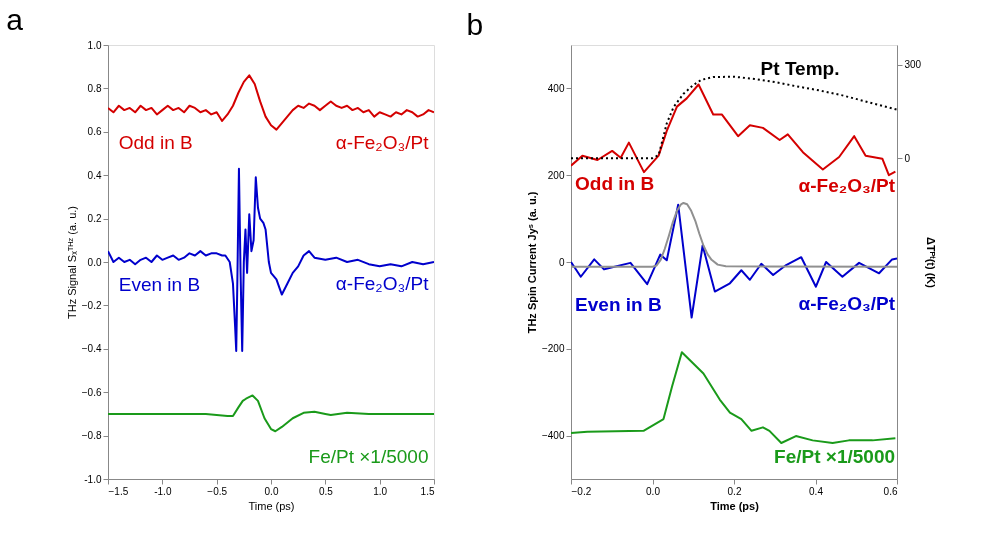 The width and height of the screenshot is (1007, 543). I want to click on x-tick-label: −1.5, so click(118, 491).